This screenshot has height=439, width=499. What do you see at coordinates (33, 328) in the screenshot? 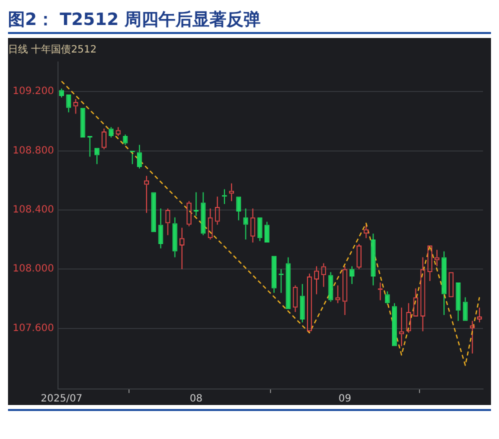
I see `y-tick-label: 107.600` at bounding box center [33, 328].